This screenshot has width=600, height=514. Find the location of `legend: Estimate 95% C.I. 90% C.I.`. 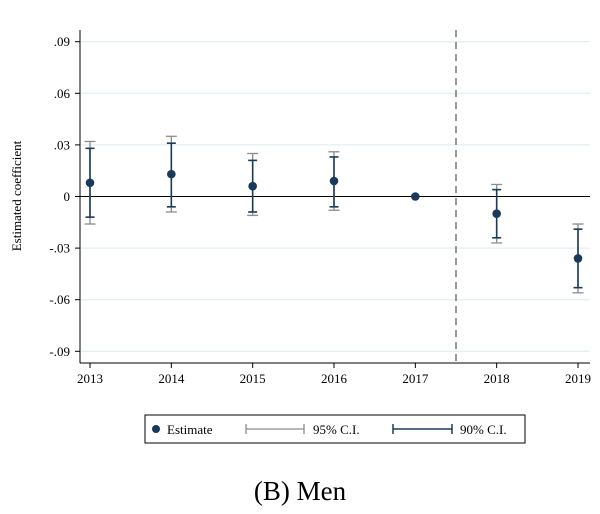

legend: Estimate 95% C.I. 90% C.I. is located at coordinates (335, 429).